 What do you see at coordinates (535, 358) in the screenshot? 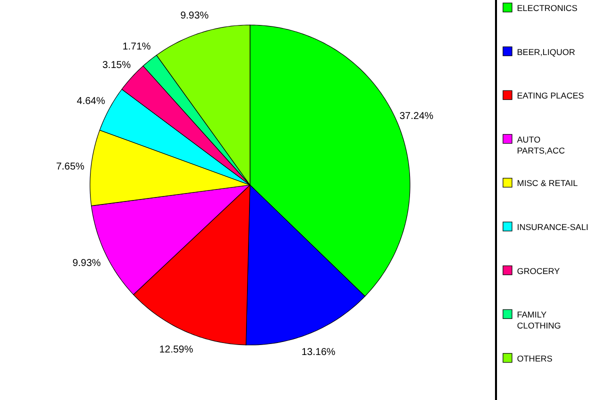
I see `legend-label: OTHERS` at bounding box center [535, 358].